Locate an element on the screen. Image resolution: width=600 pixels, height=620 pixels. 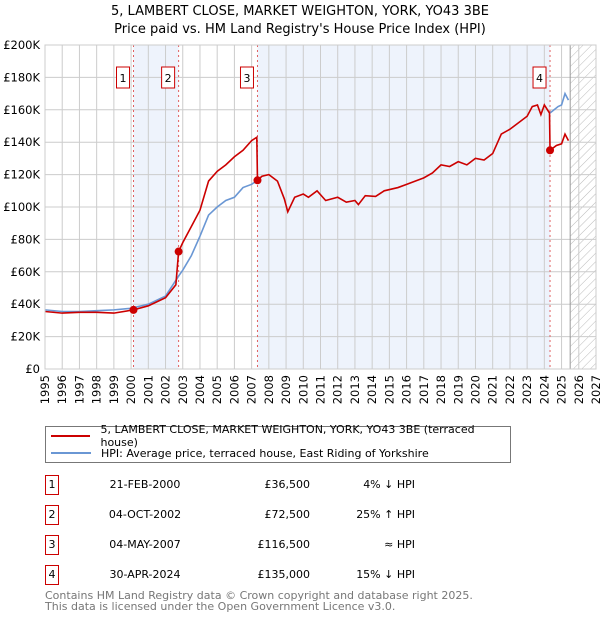
sale-date: 30-APR-2024 is located at coordinates (145, 574).